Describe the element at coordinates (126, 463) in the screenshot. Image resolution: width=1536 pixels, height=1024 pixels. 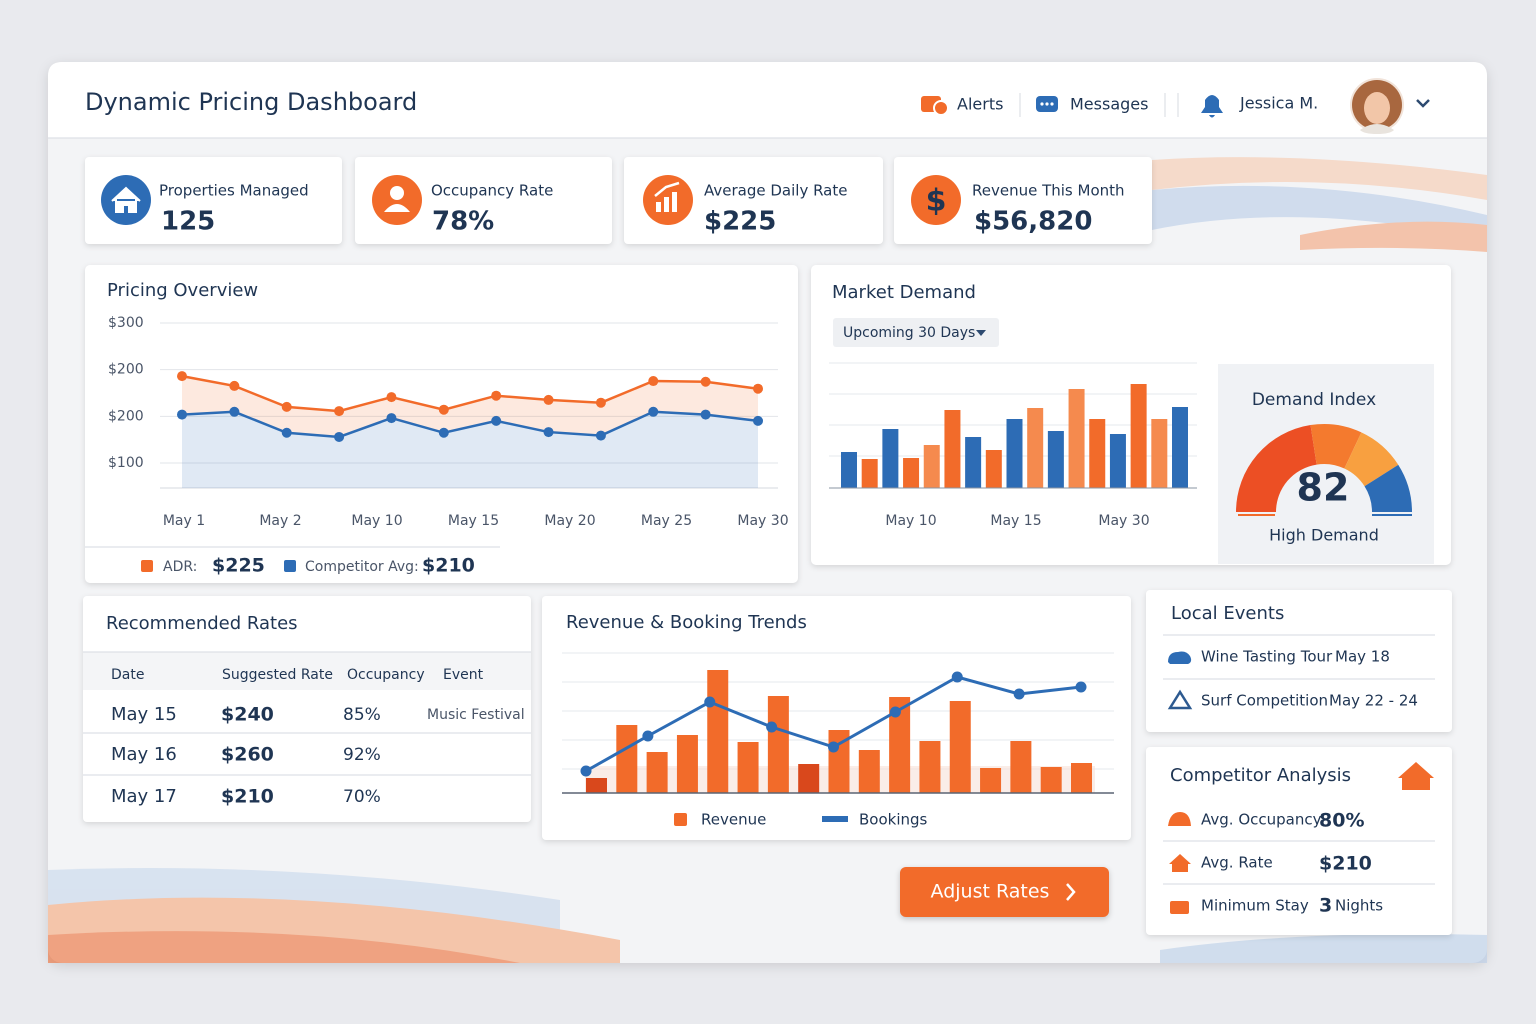
I see `y-tick-label: $100` at that location.